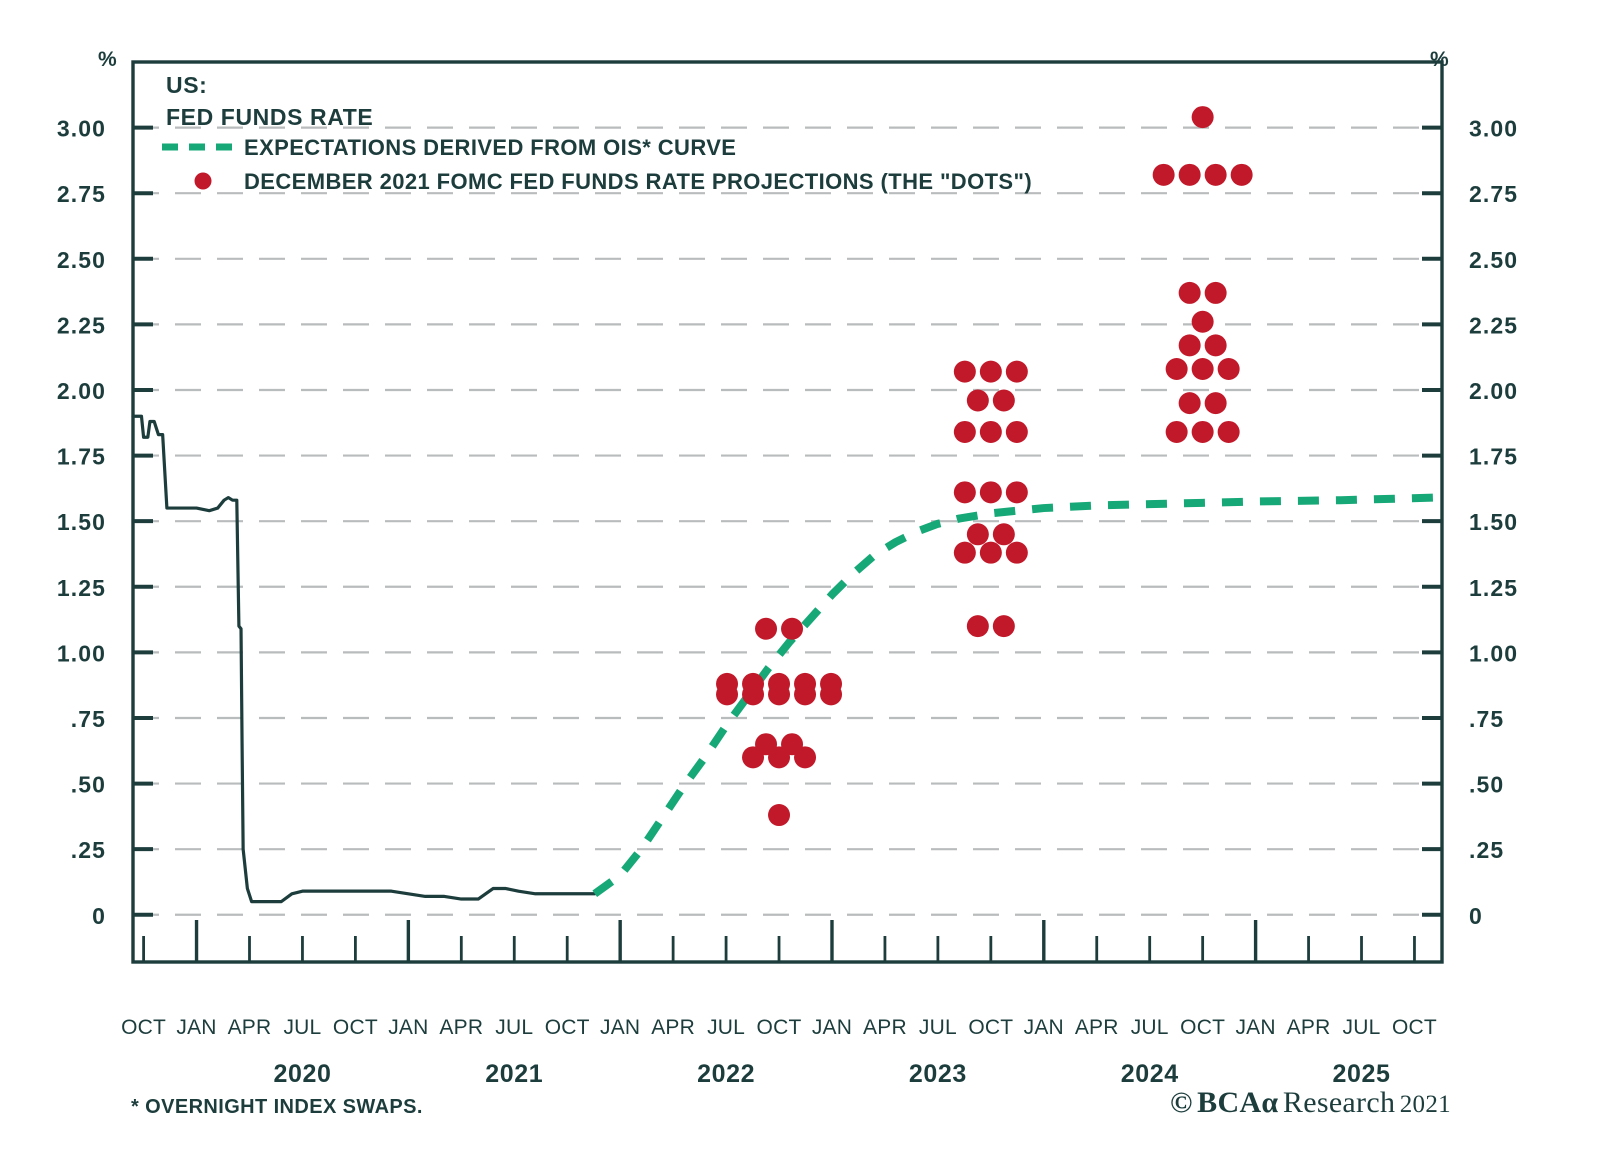  I want to click on y-tick-label-right: 1.00, so click(1493, 653).